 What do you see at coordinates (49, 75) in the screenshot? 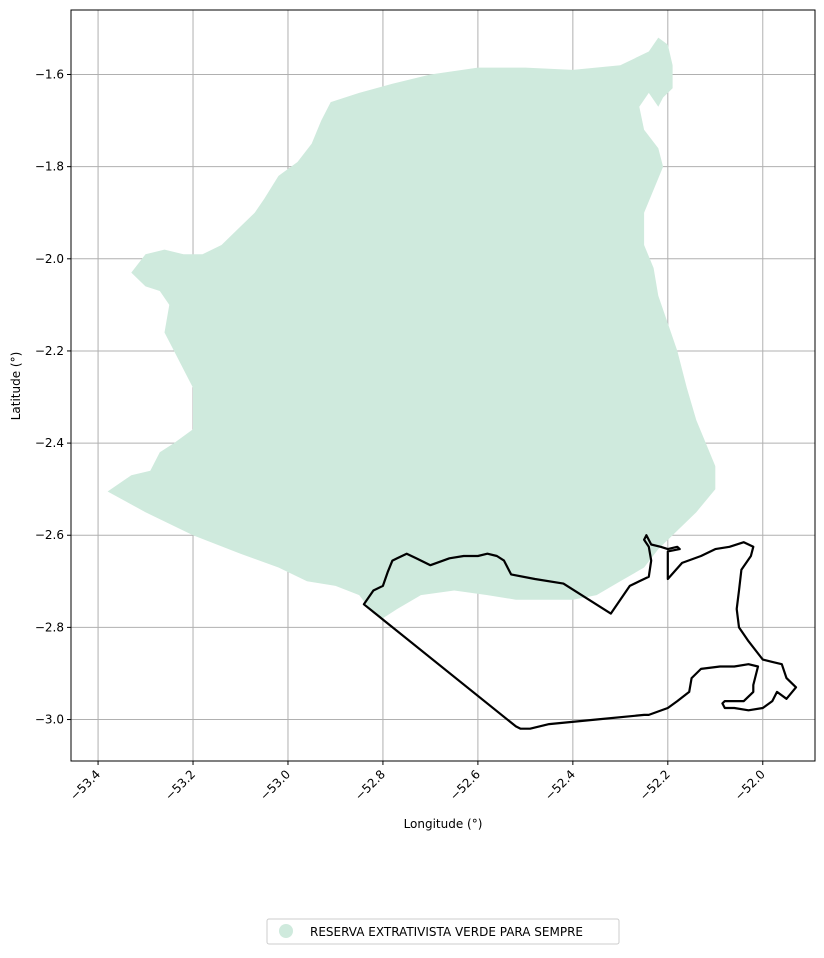
I see `y-tick-label: −1.6` at bounding box center [49, 75].